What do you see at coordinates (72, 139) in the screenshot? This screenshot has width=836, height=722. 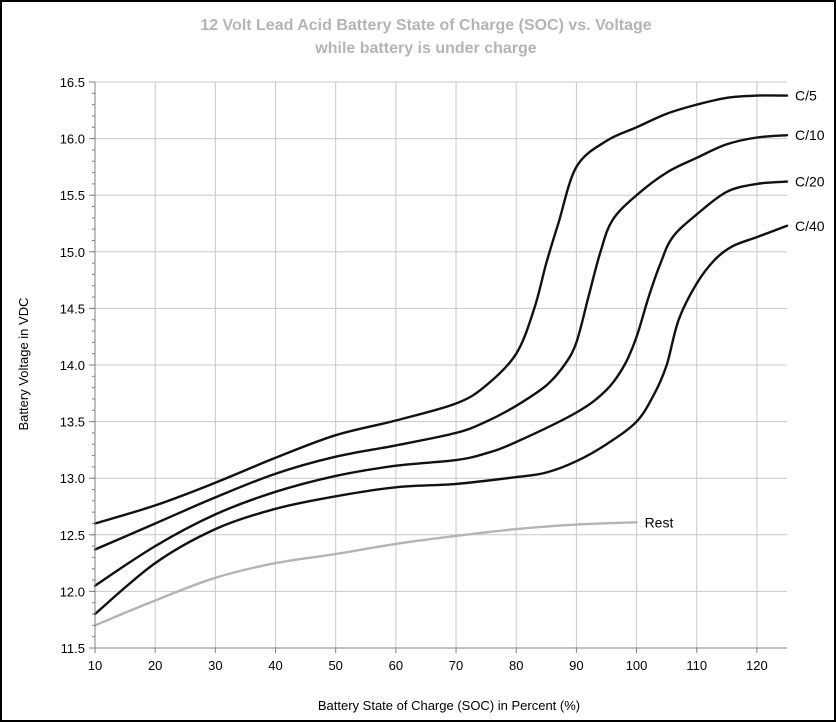 I see `y-tick-label: 16.0` at bounding box center [72, 139].